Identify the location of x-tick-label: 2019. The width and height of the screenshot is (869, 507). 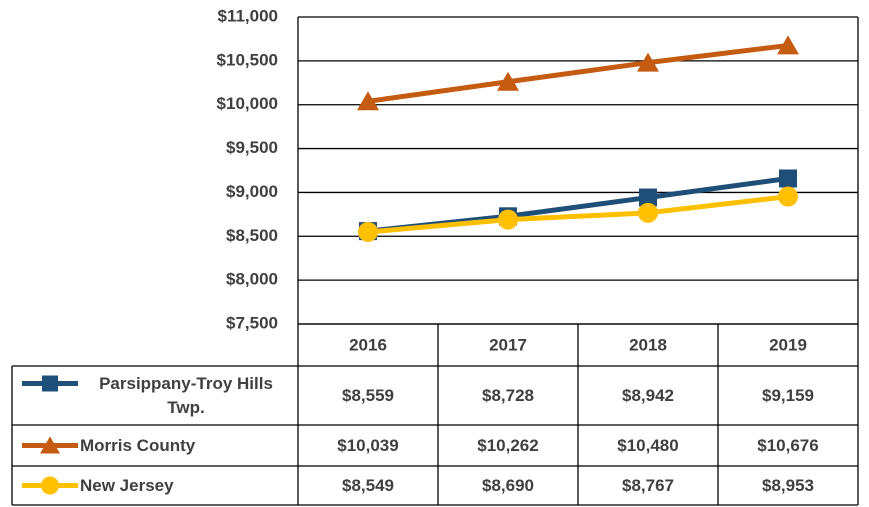
(788, 344).